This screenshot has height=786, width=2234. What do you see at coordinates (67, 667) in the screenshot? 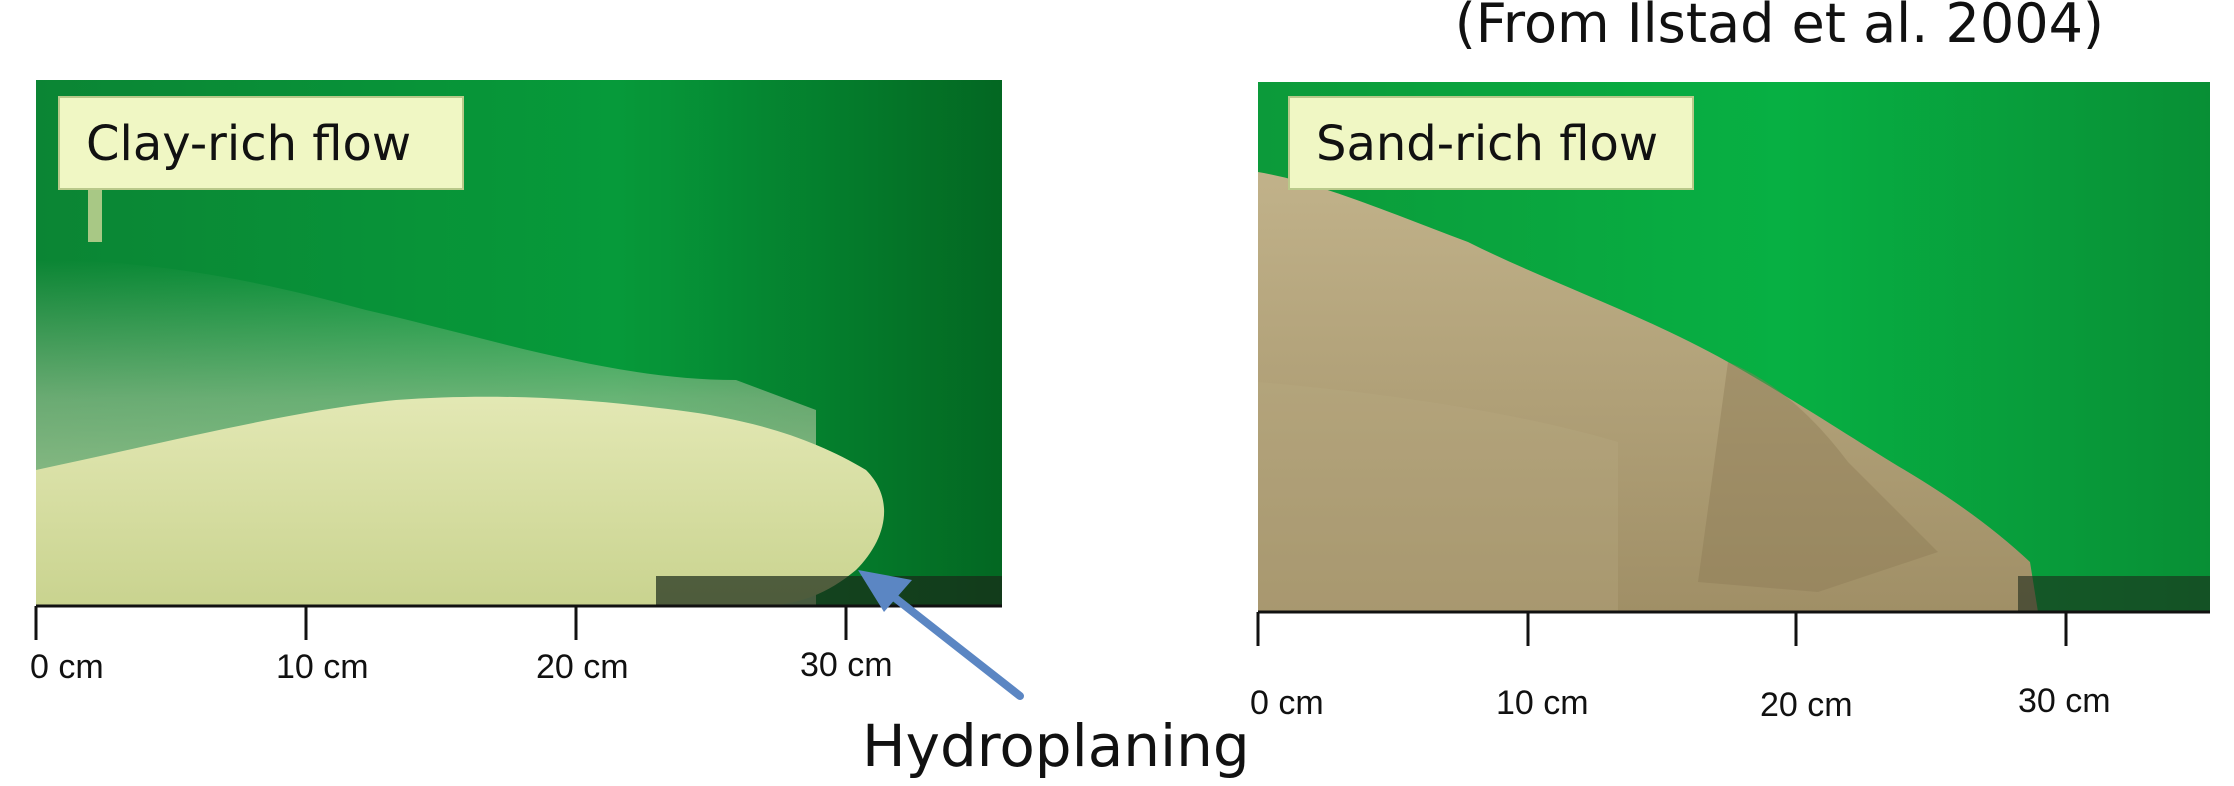
I see `left-tick-label: 0 cm` at bounding box center [67, 667].